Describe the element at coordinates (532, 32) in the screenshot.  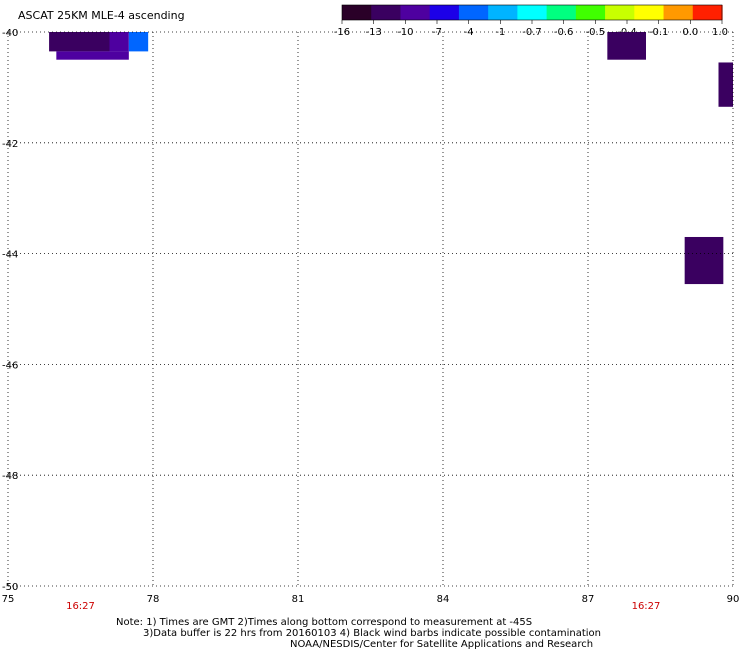
I see `colorbar-label: -0.7` at that location.